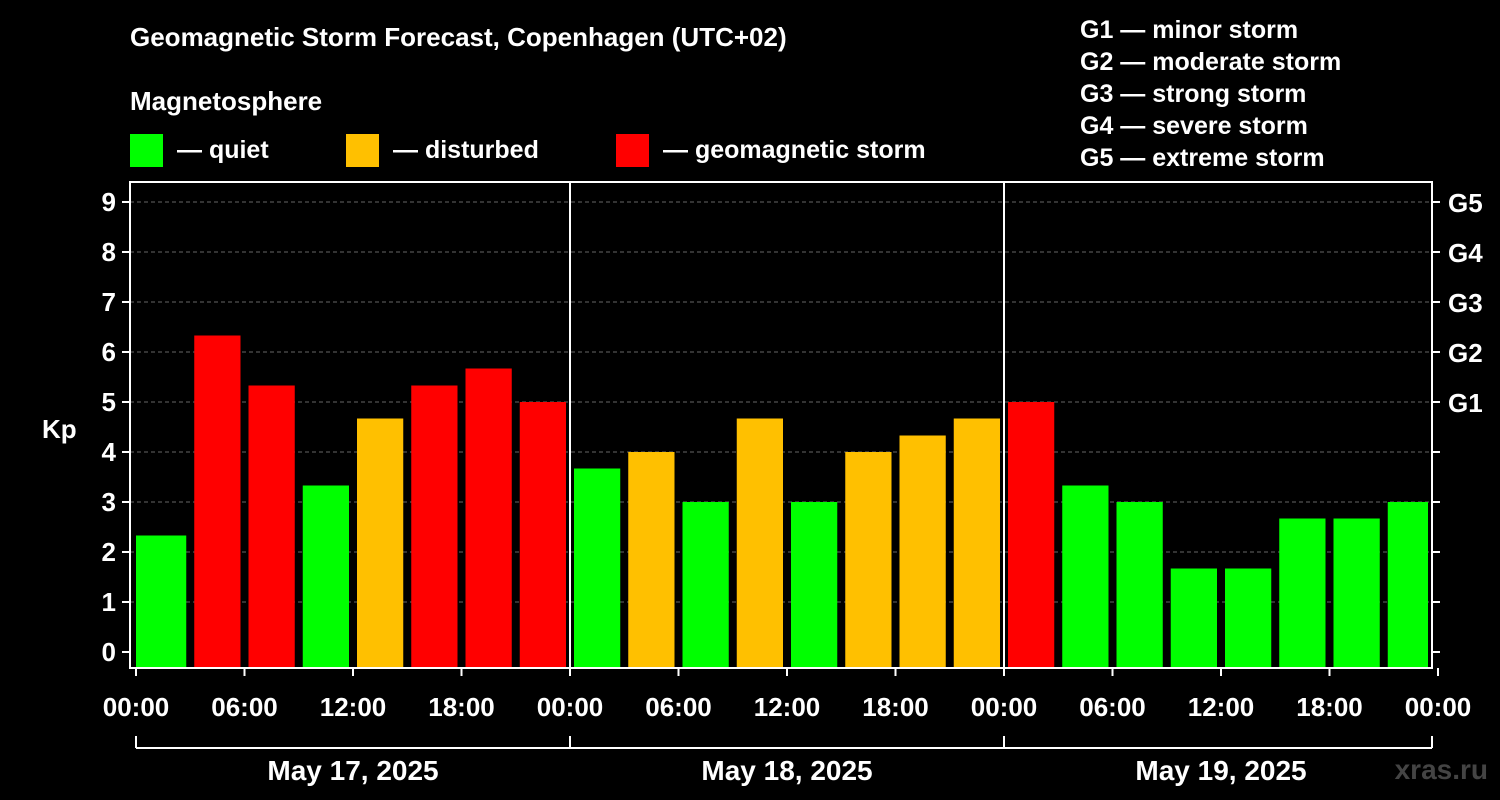 This screenshot has height=800, width=1500. I want to click on legend-storm: — geomagnetic storm, so click(771, 150).